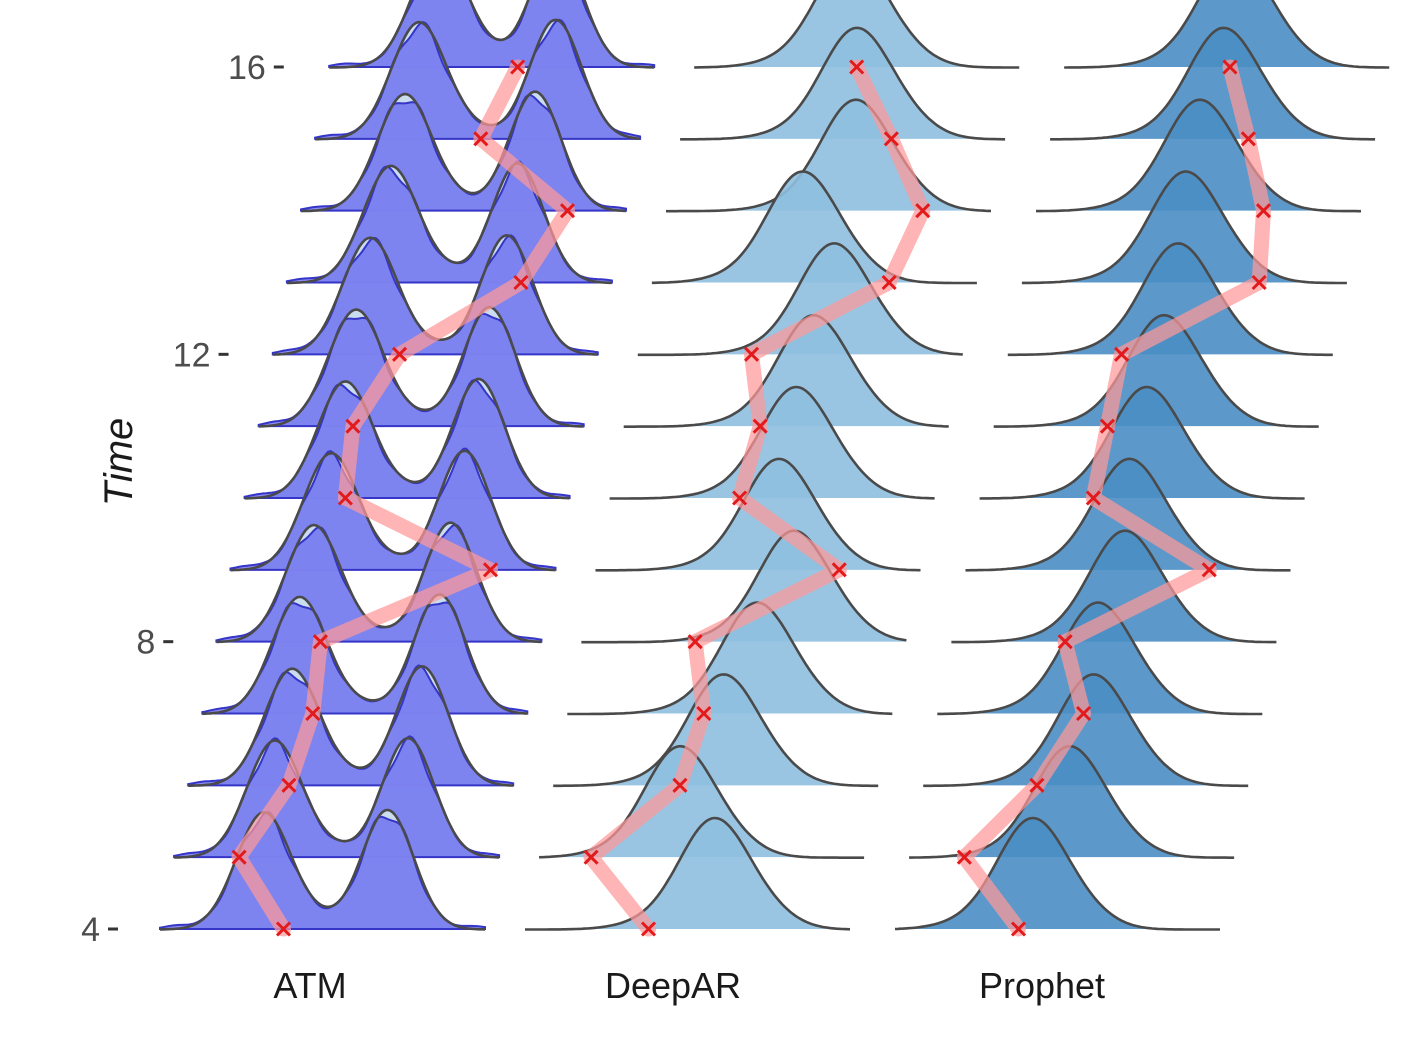 The image size is (1428, 1043). What do you see at coordinates (760, 426) in the screenshot?
I see `observed-marker-deepar-t11` at bounding box center [760, 426].